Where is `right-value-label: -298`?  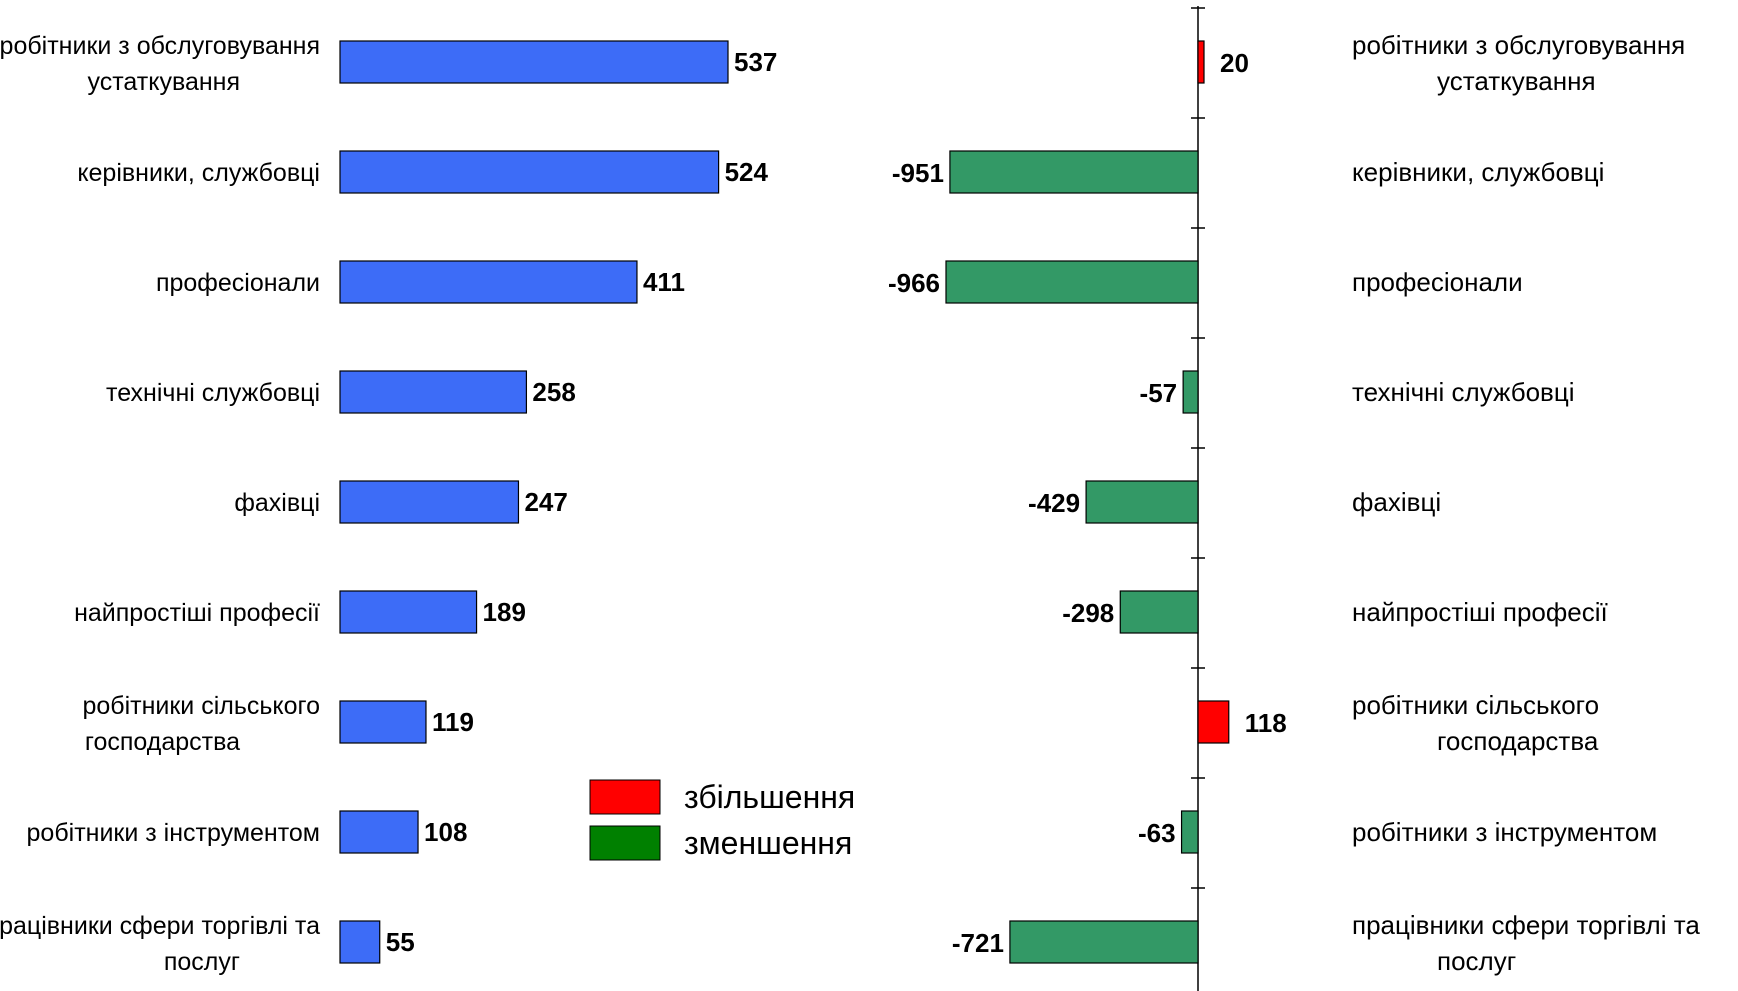 right-value-label: -298 is located at coordinates (1088, 613).